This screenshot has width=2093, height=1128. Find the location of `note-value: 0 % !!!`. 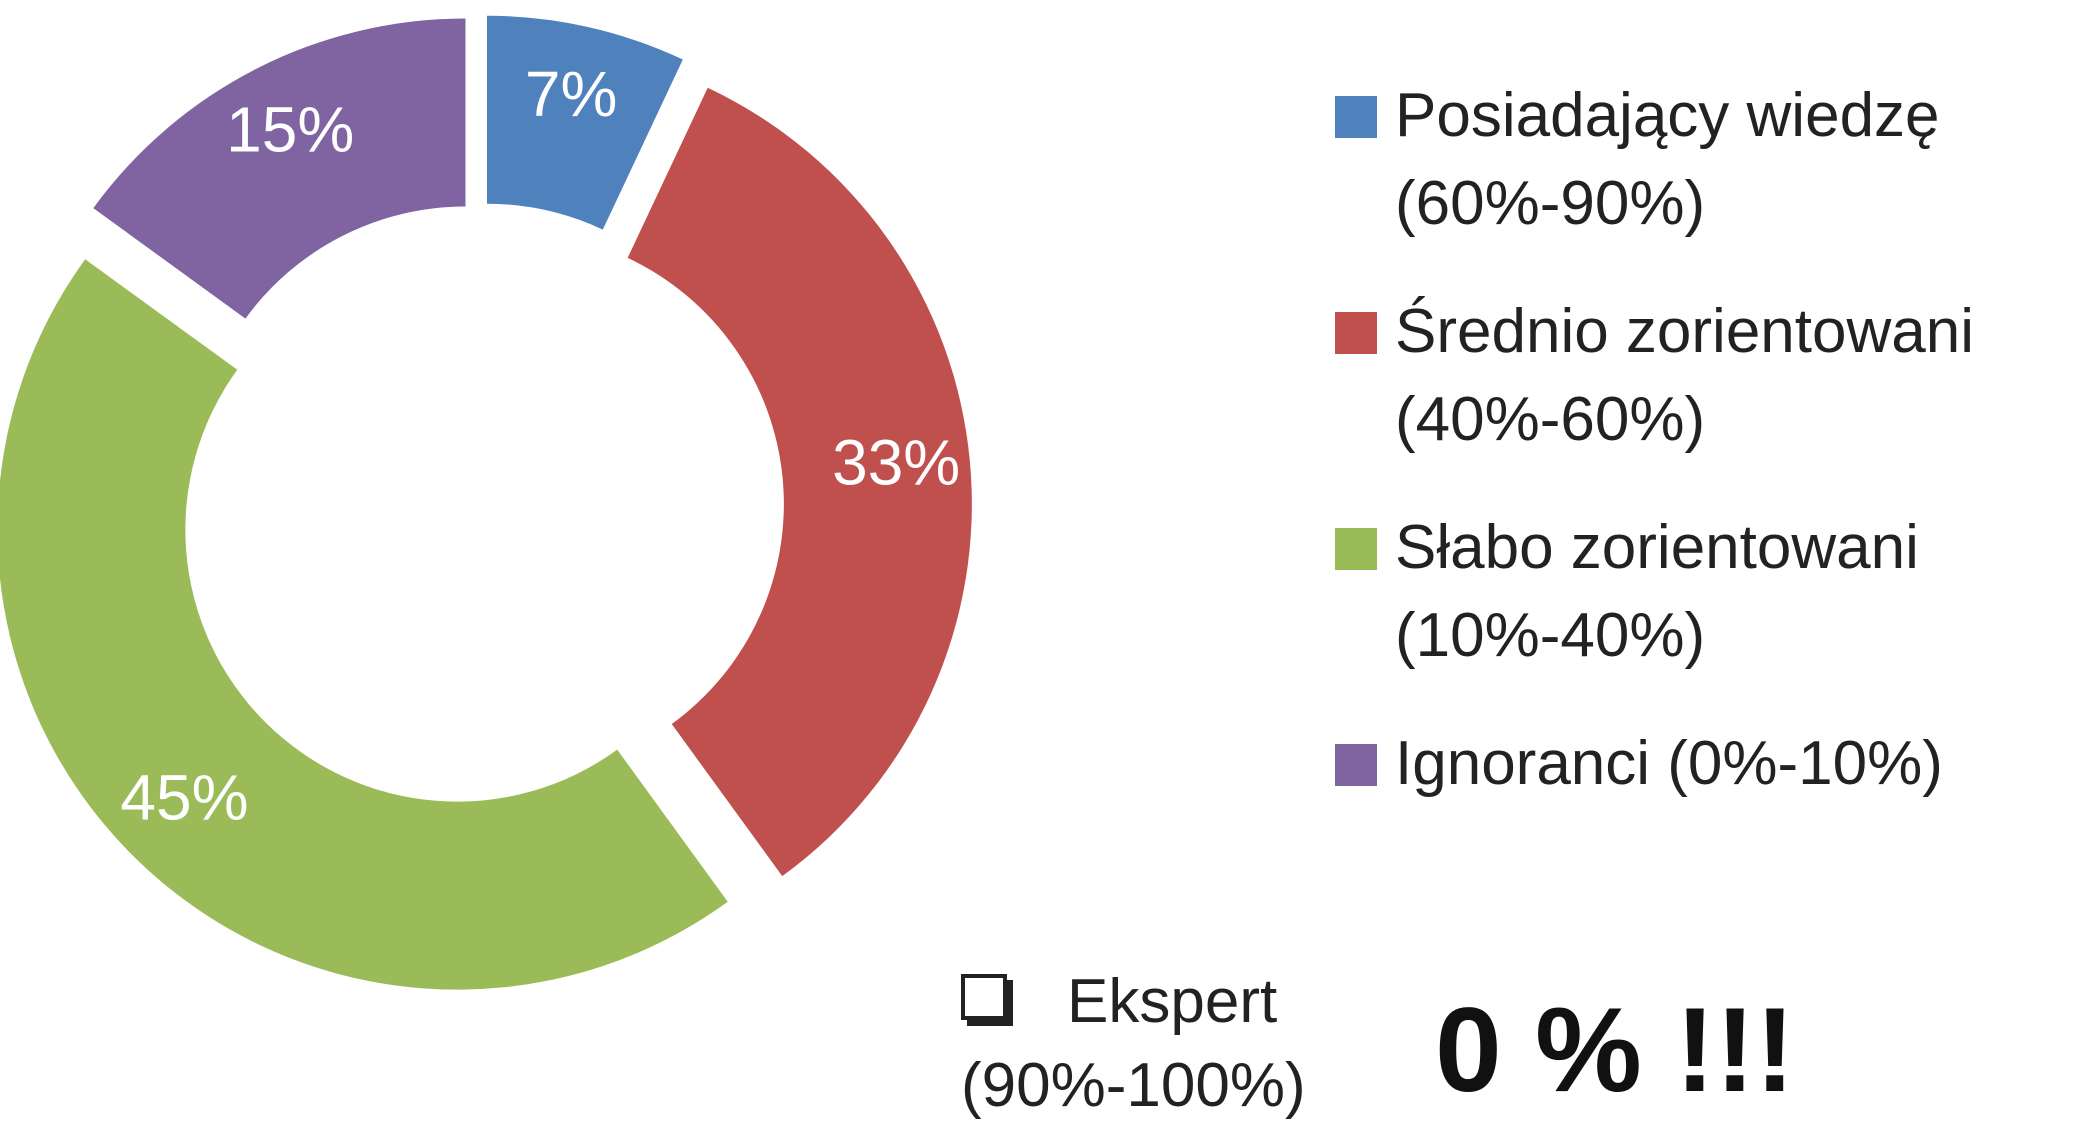

note-value: 0 % !!! is located at coordinates (1615, 1050).